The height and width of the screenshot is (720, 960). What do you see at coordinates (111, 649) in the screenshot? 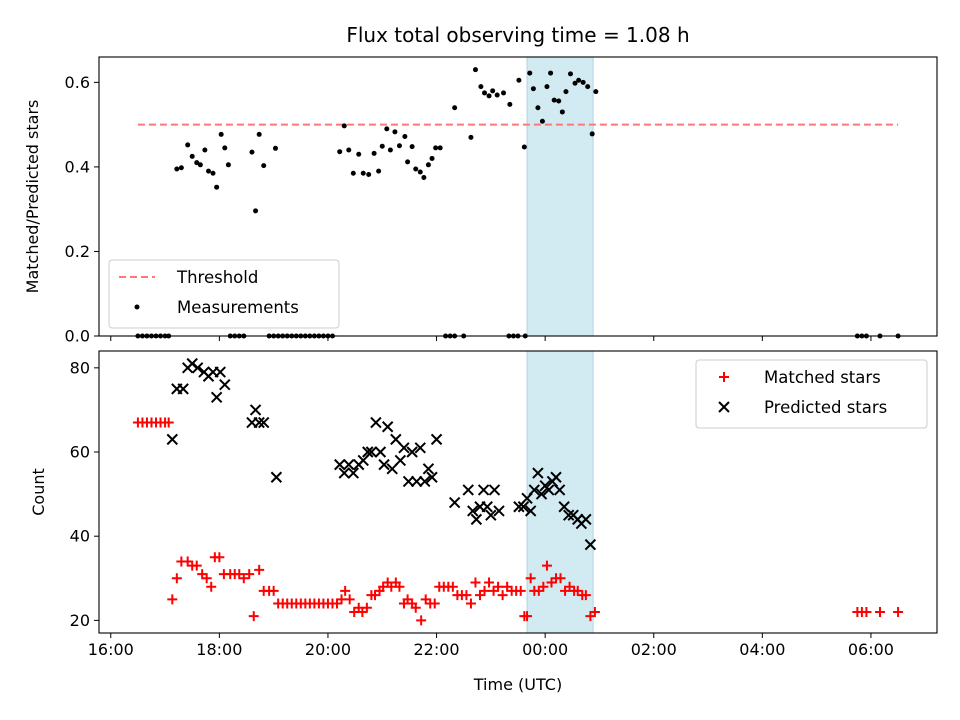
I see `x-tick-label: 16:00` at bounding box center [111, 649].